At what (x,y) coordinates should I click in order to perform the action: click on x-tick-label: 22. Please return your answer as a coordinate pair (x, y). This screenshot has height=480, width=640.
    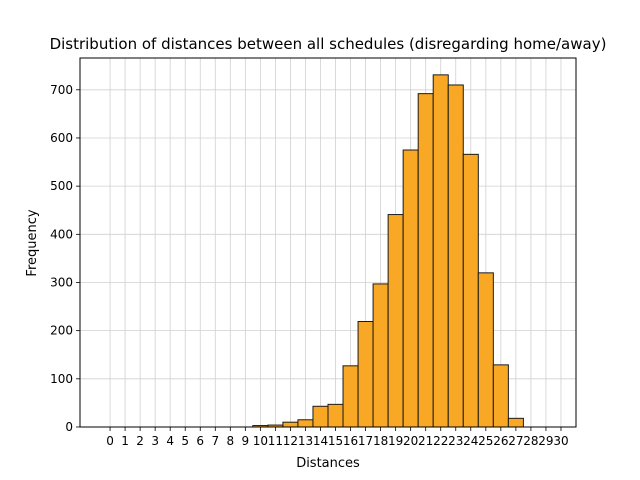
    Looking at the image, I should click on (440, 441).